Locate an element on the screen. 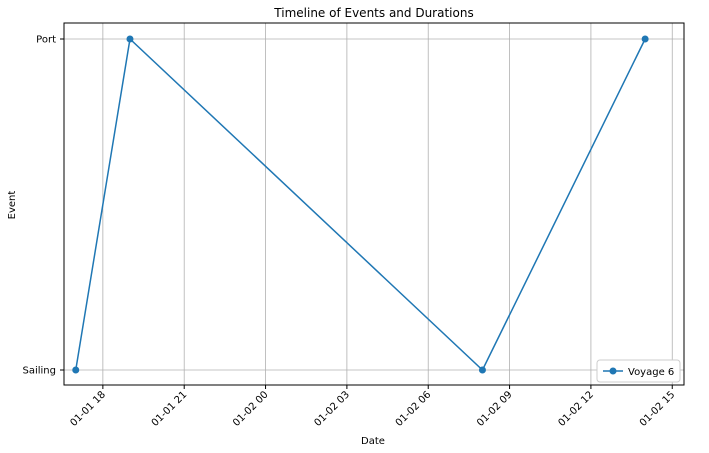  legend: Voyage 6 is located at coordinates (638, 371).